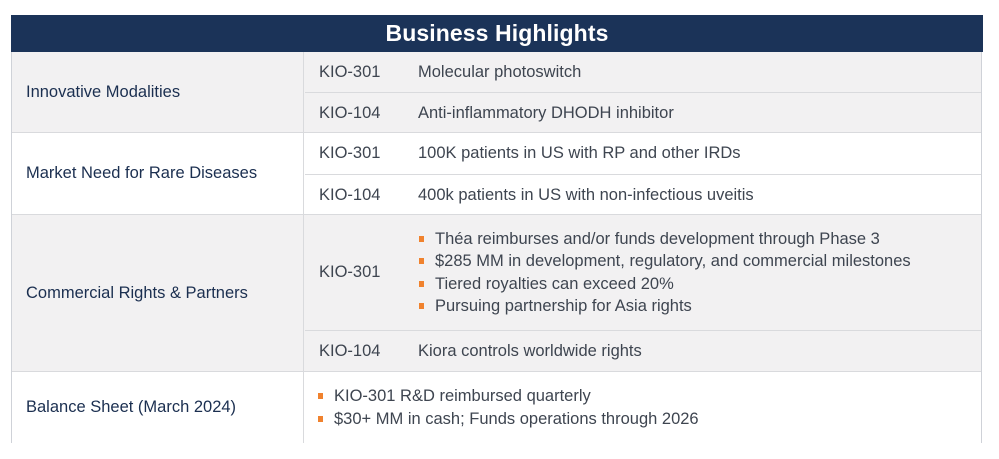  Describe the element at coordinates (554, 283) in the screenshot. I see `bullet-text: Tiered royalties can exceed 20%` at that location.